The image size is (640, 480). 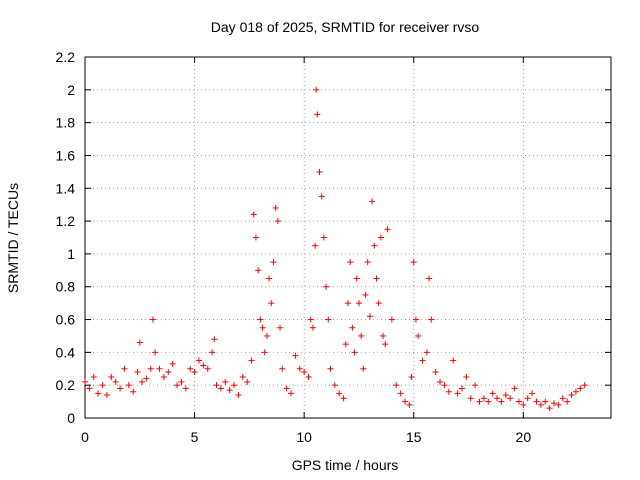 I want to click on y-axis-label: SRMTID / TECUs, so click(x=13, y=238).